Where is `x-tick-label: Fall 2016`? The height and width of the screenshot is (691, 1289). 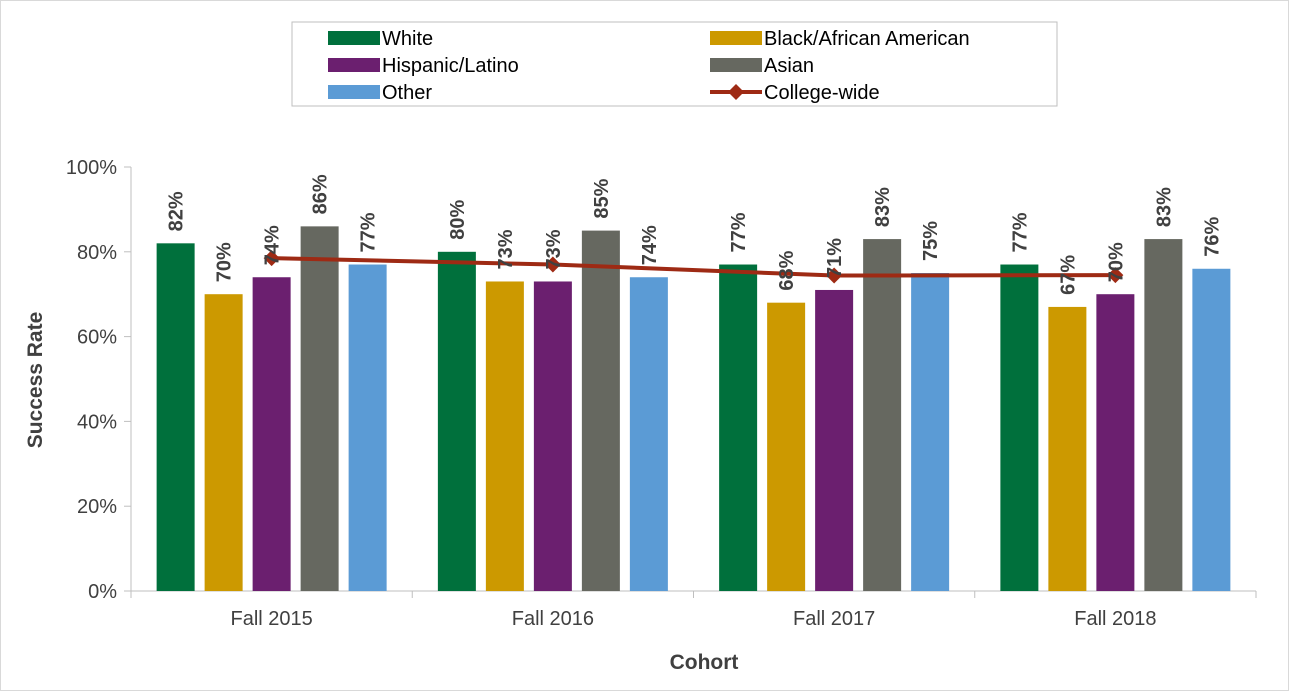 x-tick-label: Fall 2016 is located at coordinates (553, 619).